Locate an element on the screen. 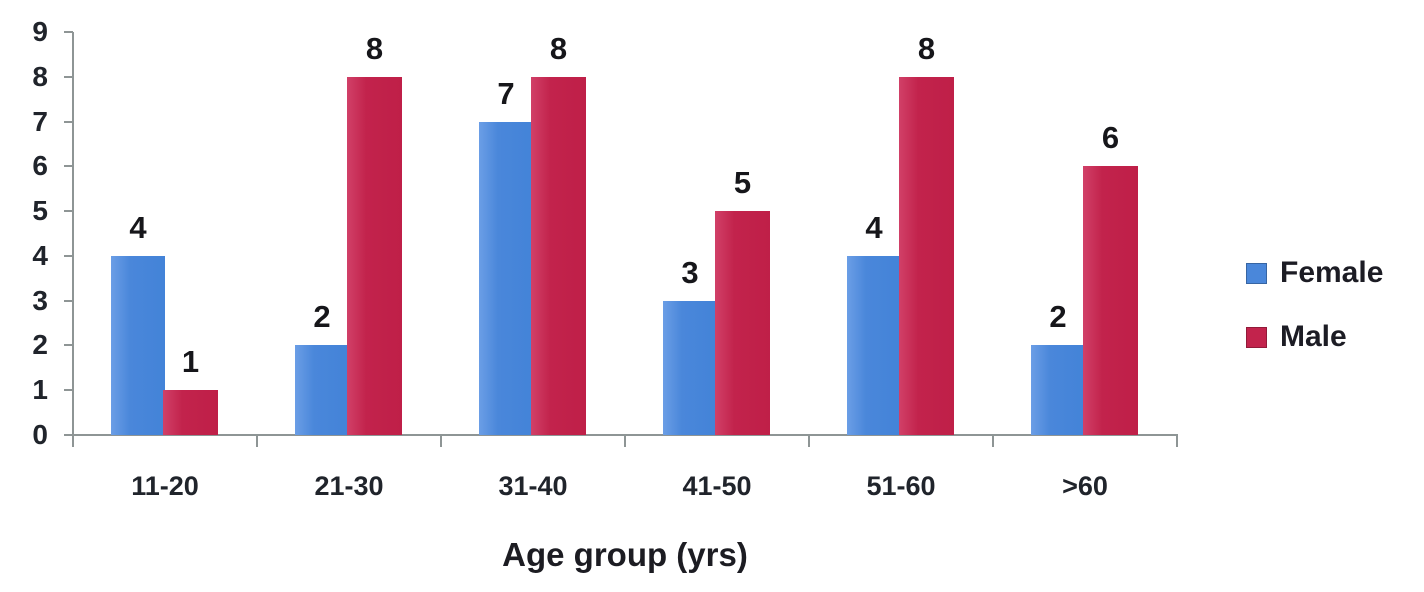  y-tick-label-7: 7 is located at coordinates (40, 121).